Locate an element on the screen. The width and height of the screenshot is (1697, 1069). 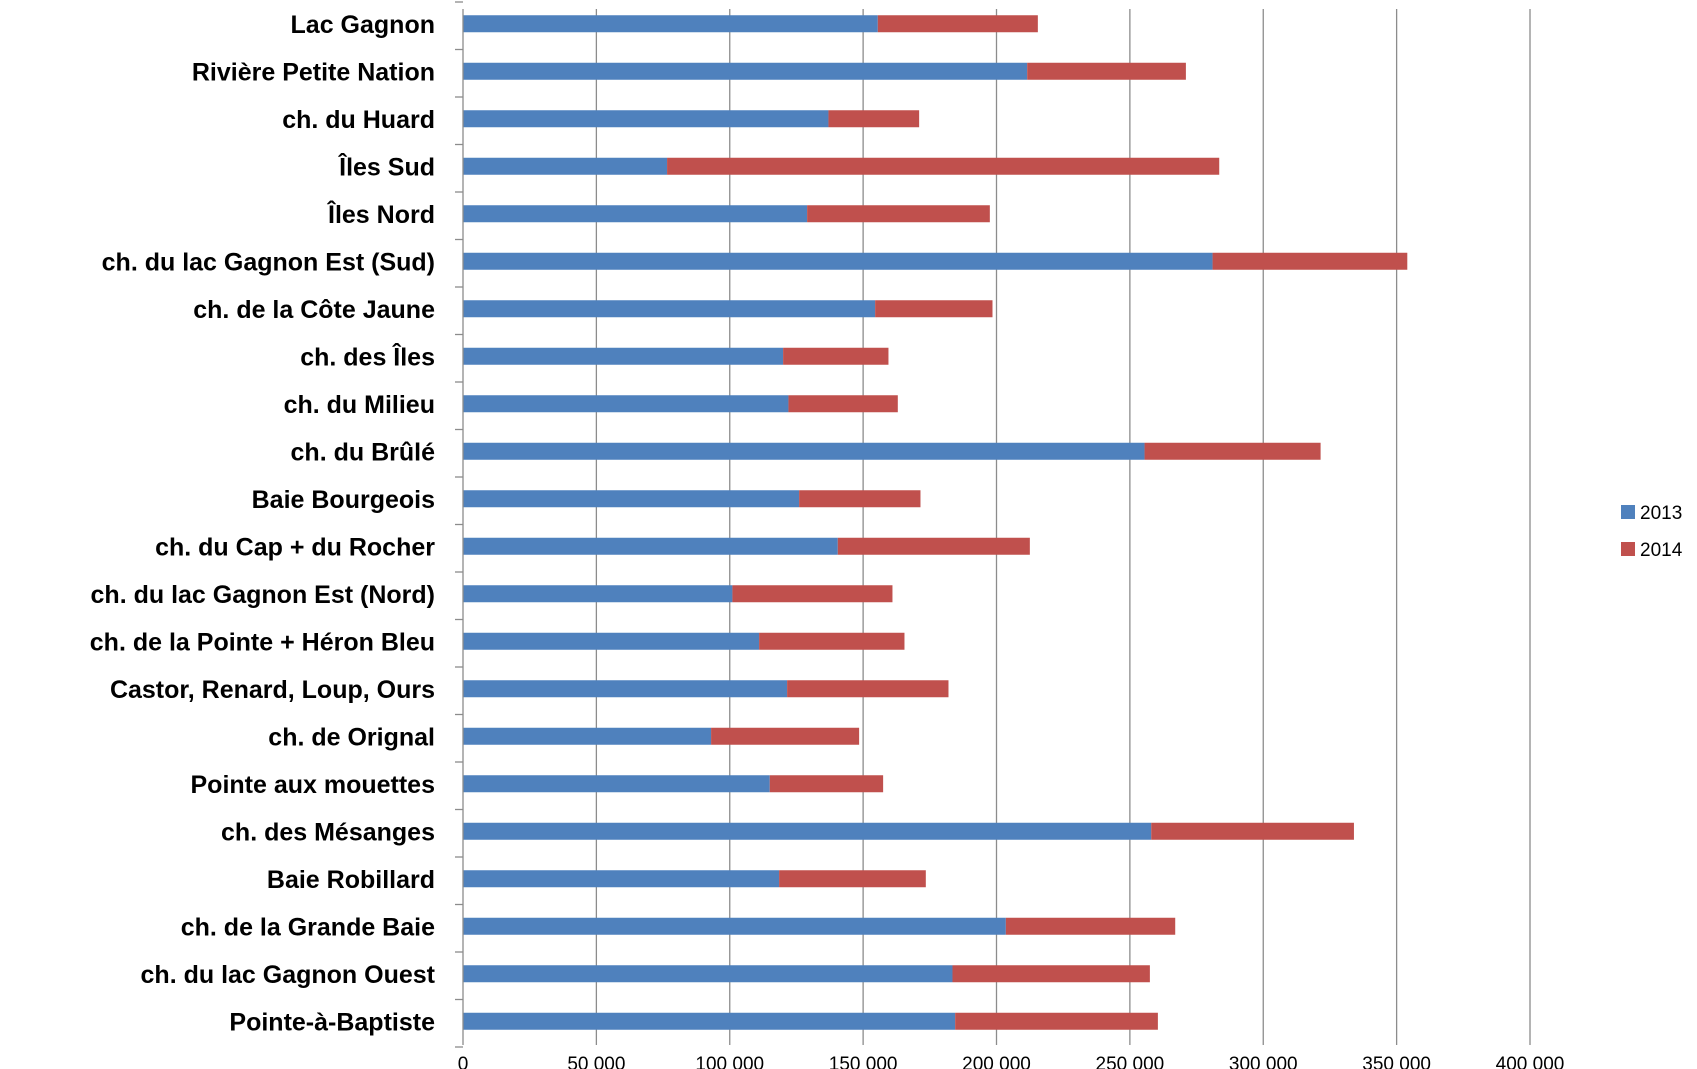
x-tick-label: 0 is located at coordinates (463, 1061).